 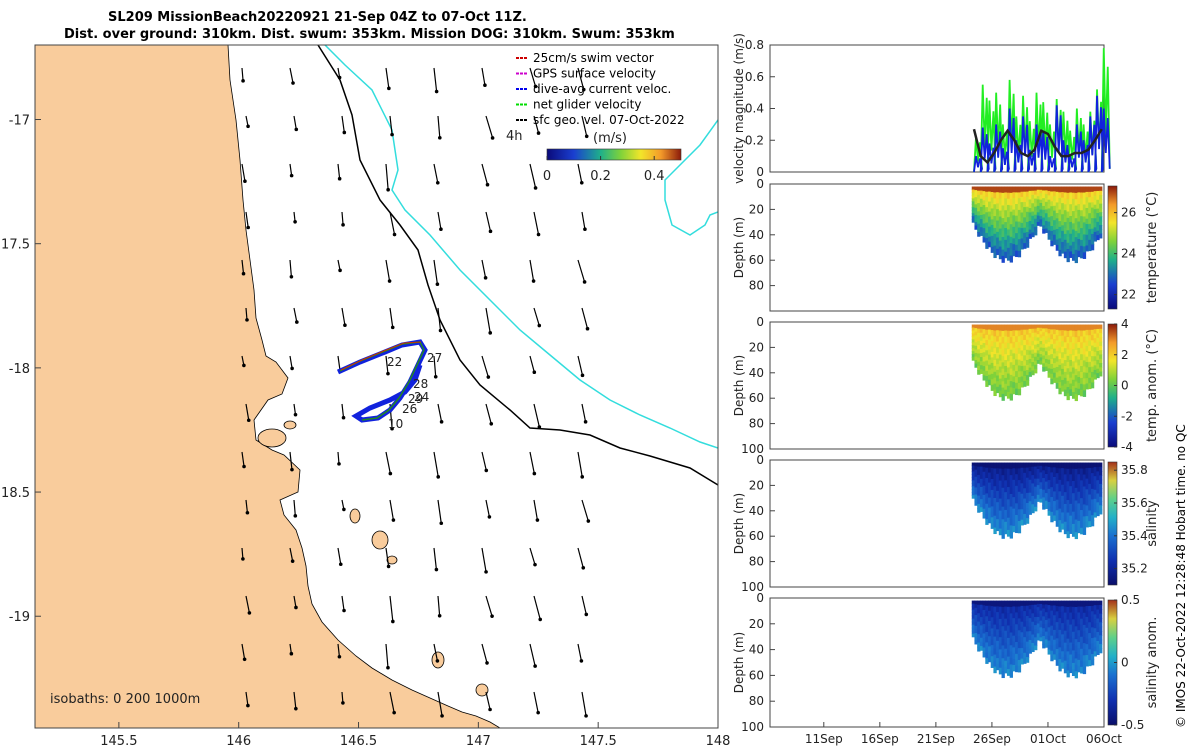 I want to click on y-tick-label: 80, so click(x=756, y=701).